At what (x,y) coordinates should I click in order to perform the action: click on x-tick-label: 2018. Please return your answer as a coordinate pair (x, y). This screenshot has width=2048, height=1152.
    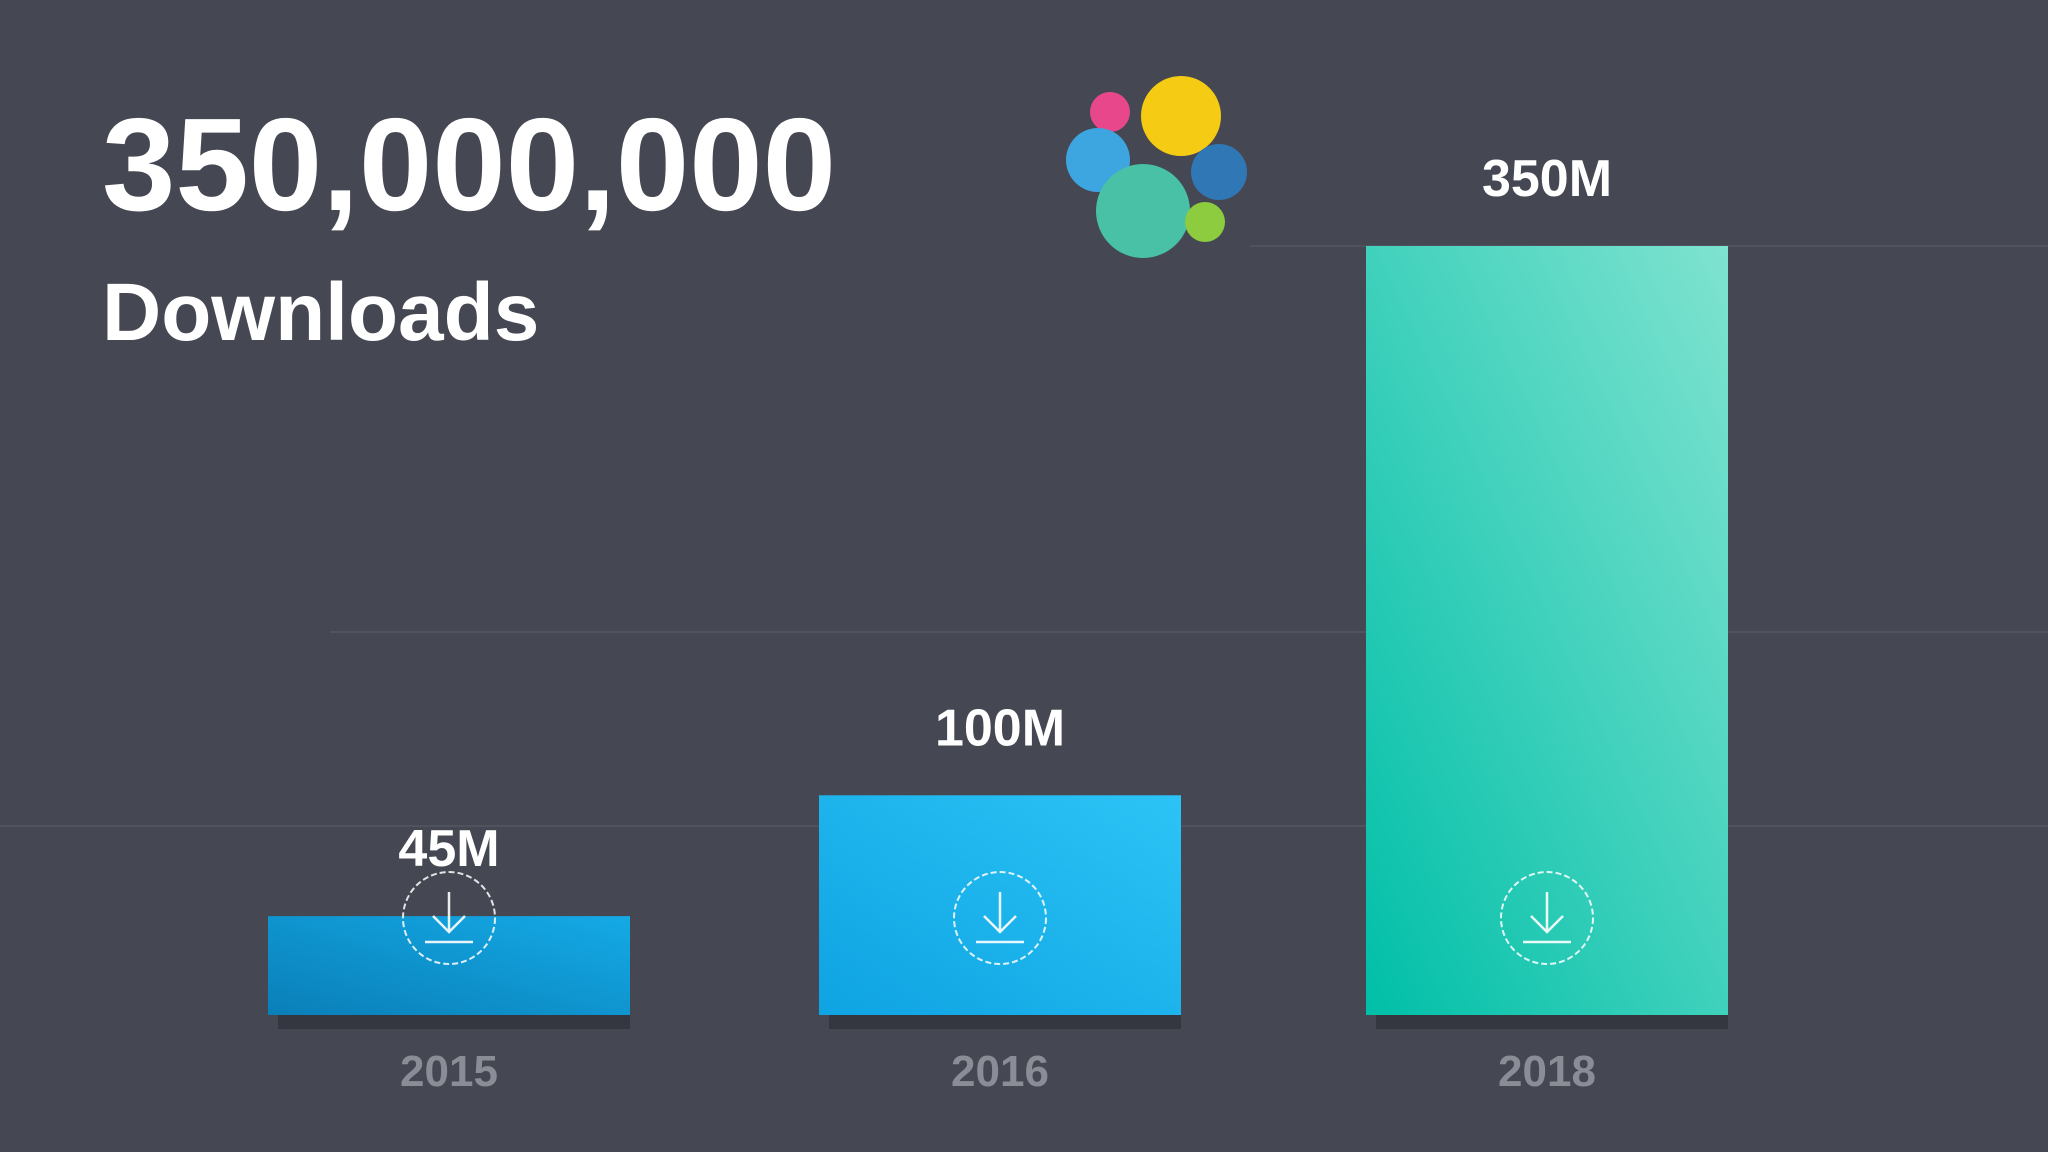
    Looking at the image, I should click on (1547, 1071).